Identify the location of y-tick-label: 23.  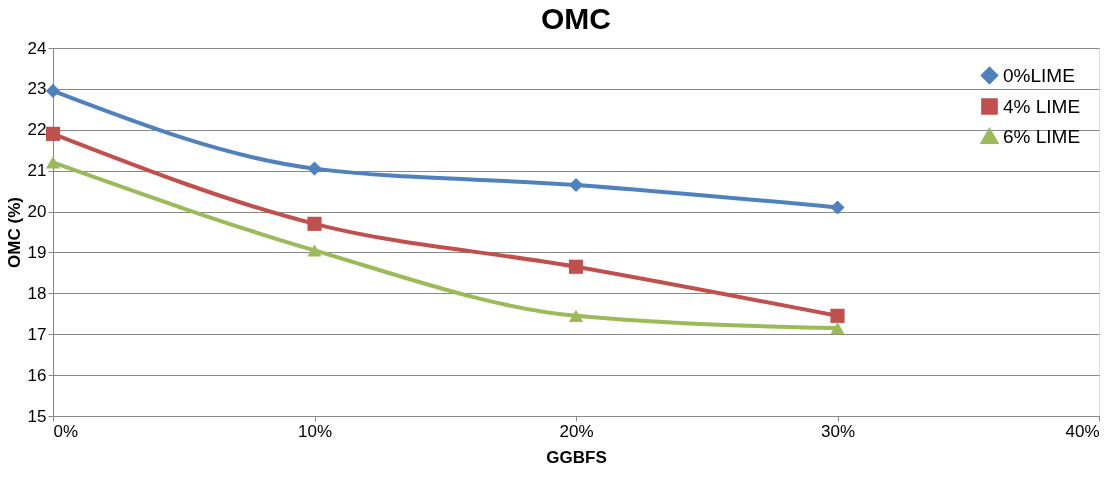
(37, 89).